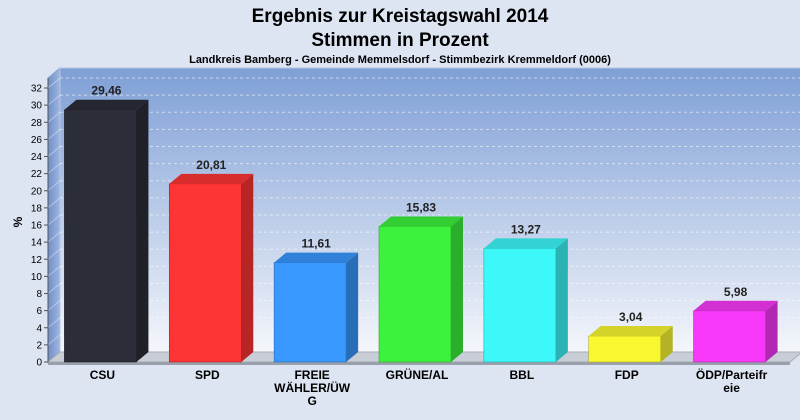 This screenshot has width=800, height=420. I want to click on y-tick-label: 4, so click(39, 328).